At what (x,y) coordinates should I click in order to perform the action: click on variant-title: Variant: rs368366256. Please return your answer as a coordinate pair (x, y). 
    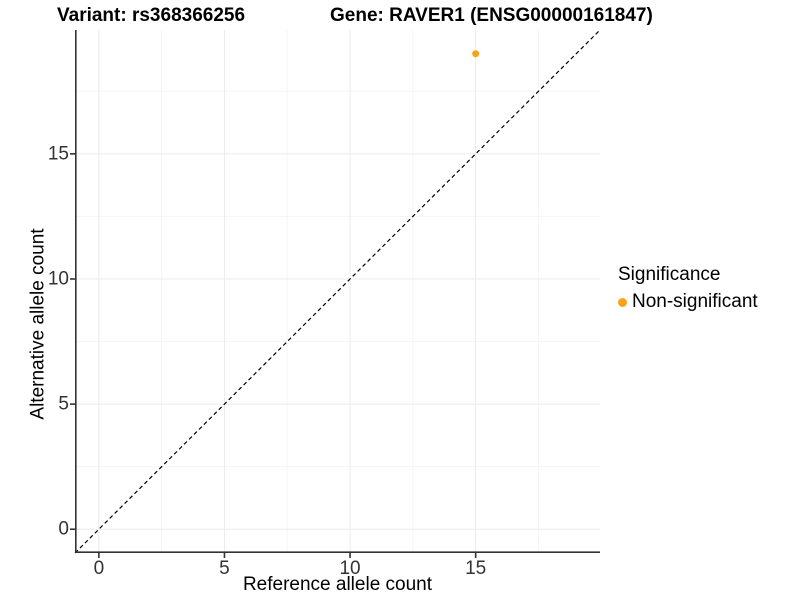
    Looking at the image, I should click on (151, 15).